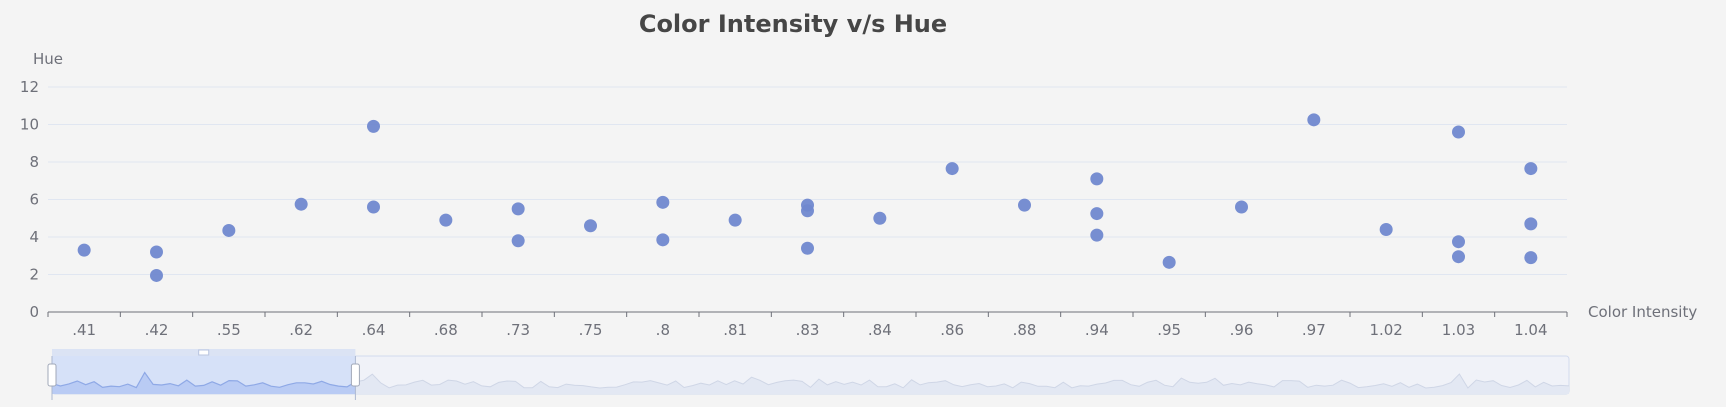  I want to click on x-tick-label: .8, so click(663, 330).